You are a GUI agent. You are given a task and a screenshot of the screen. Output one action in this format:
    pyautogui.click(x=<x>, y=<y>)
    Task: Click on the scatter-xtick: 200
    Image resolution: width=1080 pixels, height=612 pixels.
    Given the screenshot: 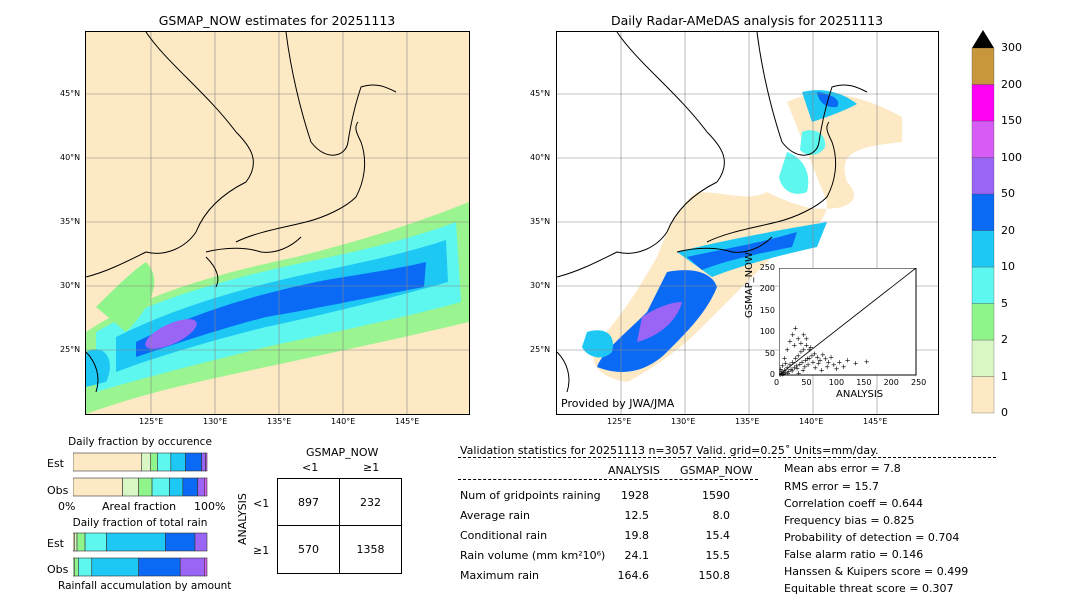 What is the action you would take?
    pyautogui.click(x=891, y=382)
    